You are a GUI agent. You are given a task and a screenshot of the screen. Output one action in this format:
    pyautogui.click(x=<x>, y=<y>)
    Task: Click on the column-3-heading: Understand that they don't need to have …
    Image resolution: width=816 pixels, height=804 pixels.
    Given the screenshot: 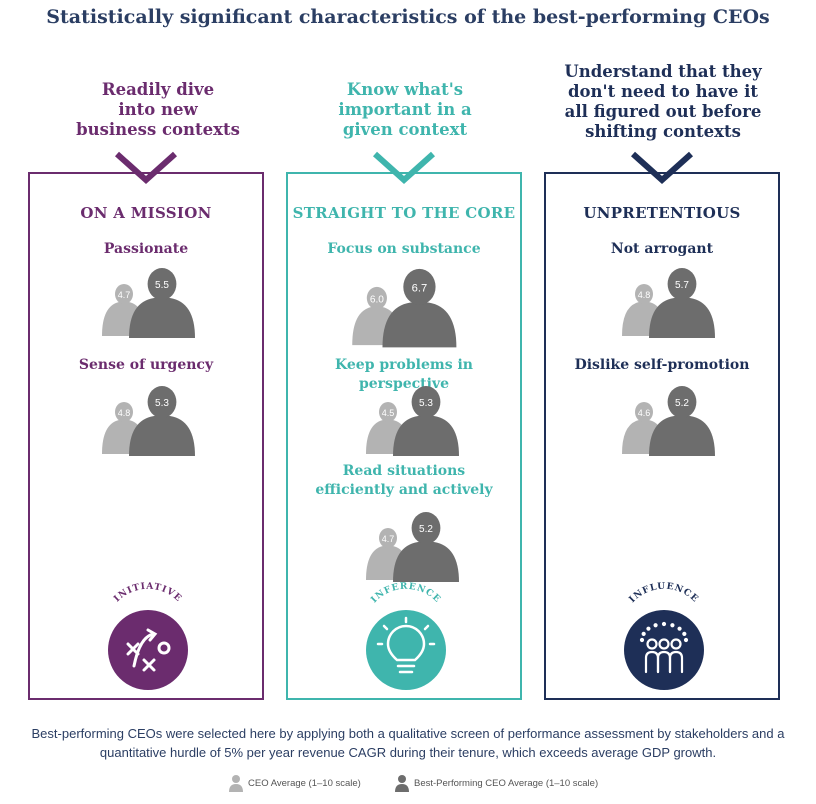 What is the action you would take?
    pyautogui.click(x=663, y=101)
    